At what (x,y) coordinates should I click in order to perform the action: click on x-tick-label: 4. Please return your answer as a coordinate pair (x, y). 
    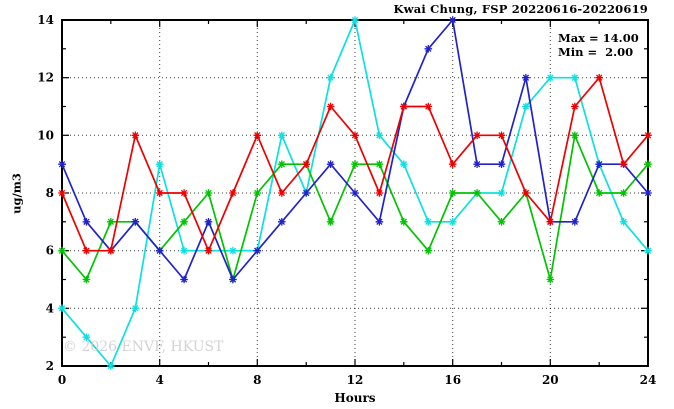
    Looking at the image, I should click on (160, 380).